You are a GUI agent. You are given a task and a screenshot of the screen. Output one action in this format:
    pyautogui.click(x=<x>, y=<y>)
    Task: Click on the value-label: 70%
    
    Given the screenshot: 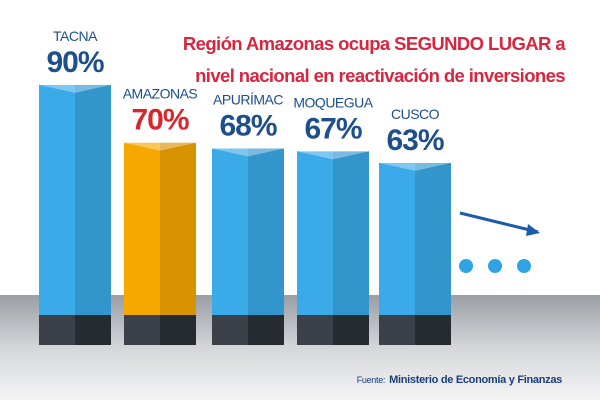 What is the action you would take?
    pyautogui.click(x=159, y=120)
    